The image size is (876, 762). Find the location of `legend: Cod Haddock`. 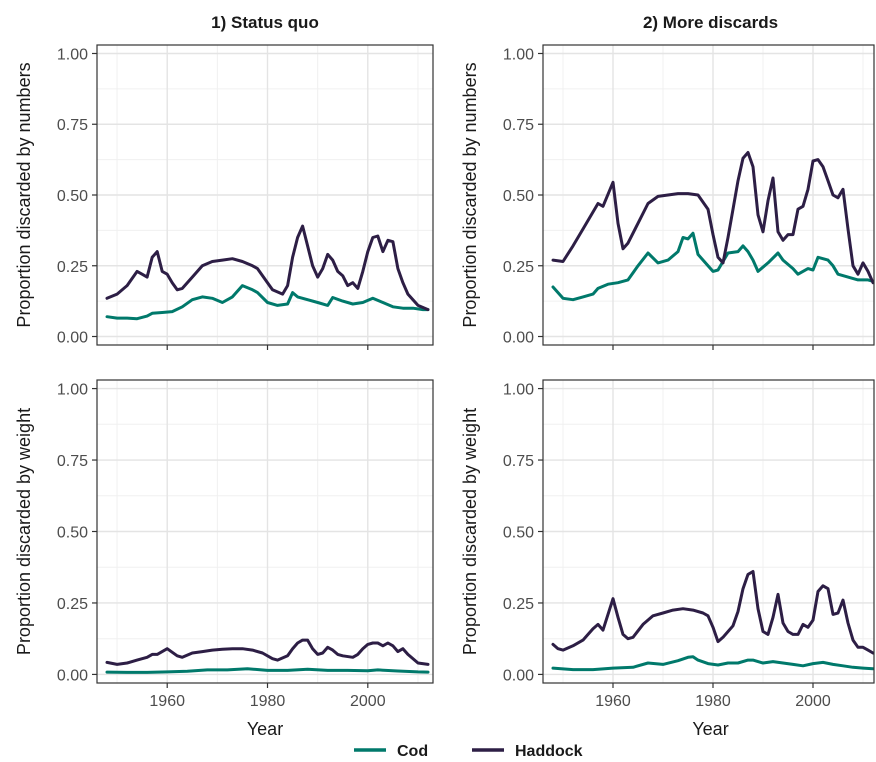

legend: Cod Haddock is located at coordinates (468, 751).